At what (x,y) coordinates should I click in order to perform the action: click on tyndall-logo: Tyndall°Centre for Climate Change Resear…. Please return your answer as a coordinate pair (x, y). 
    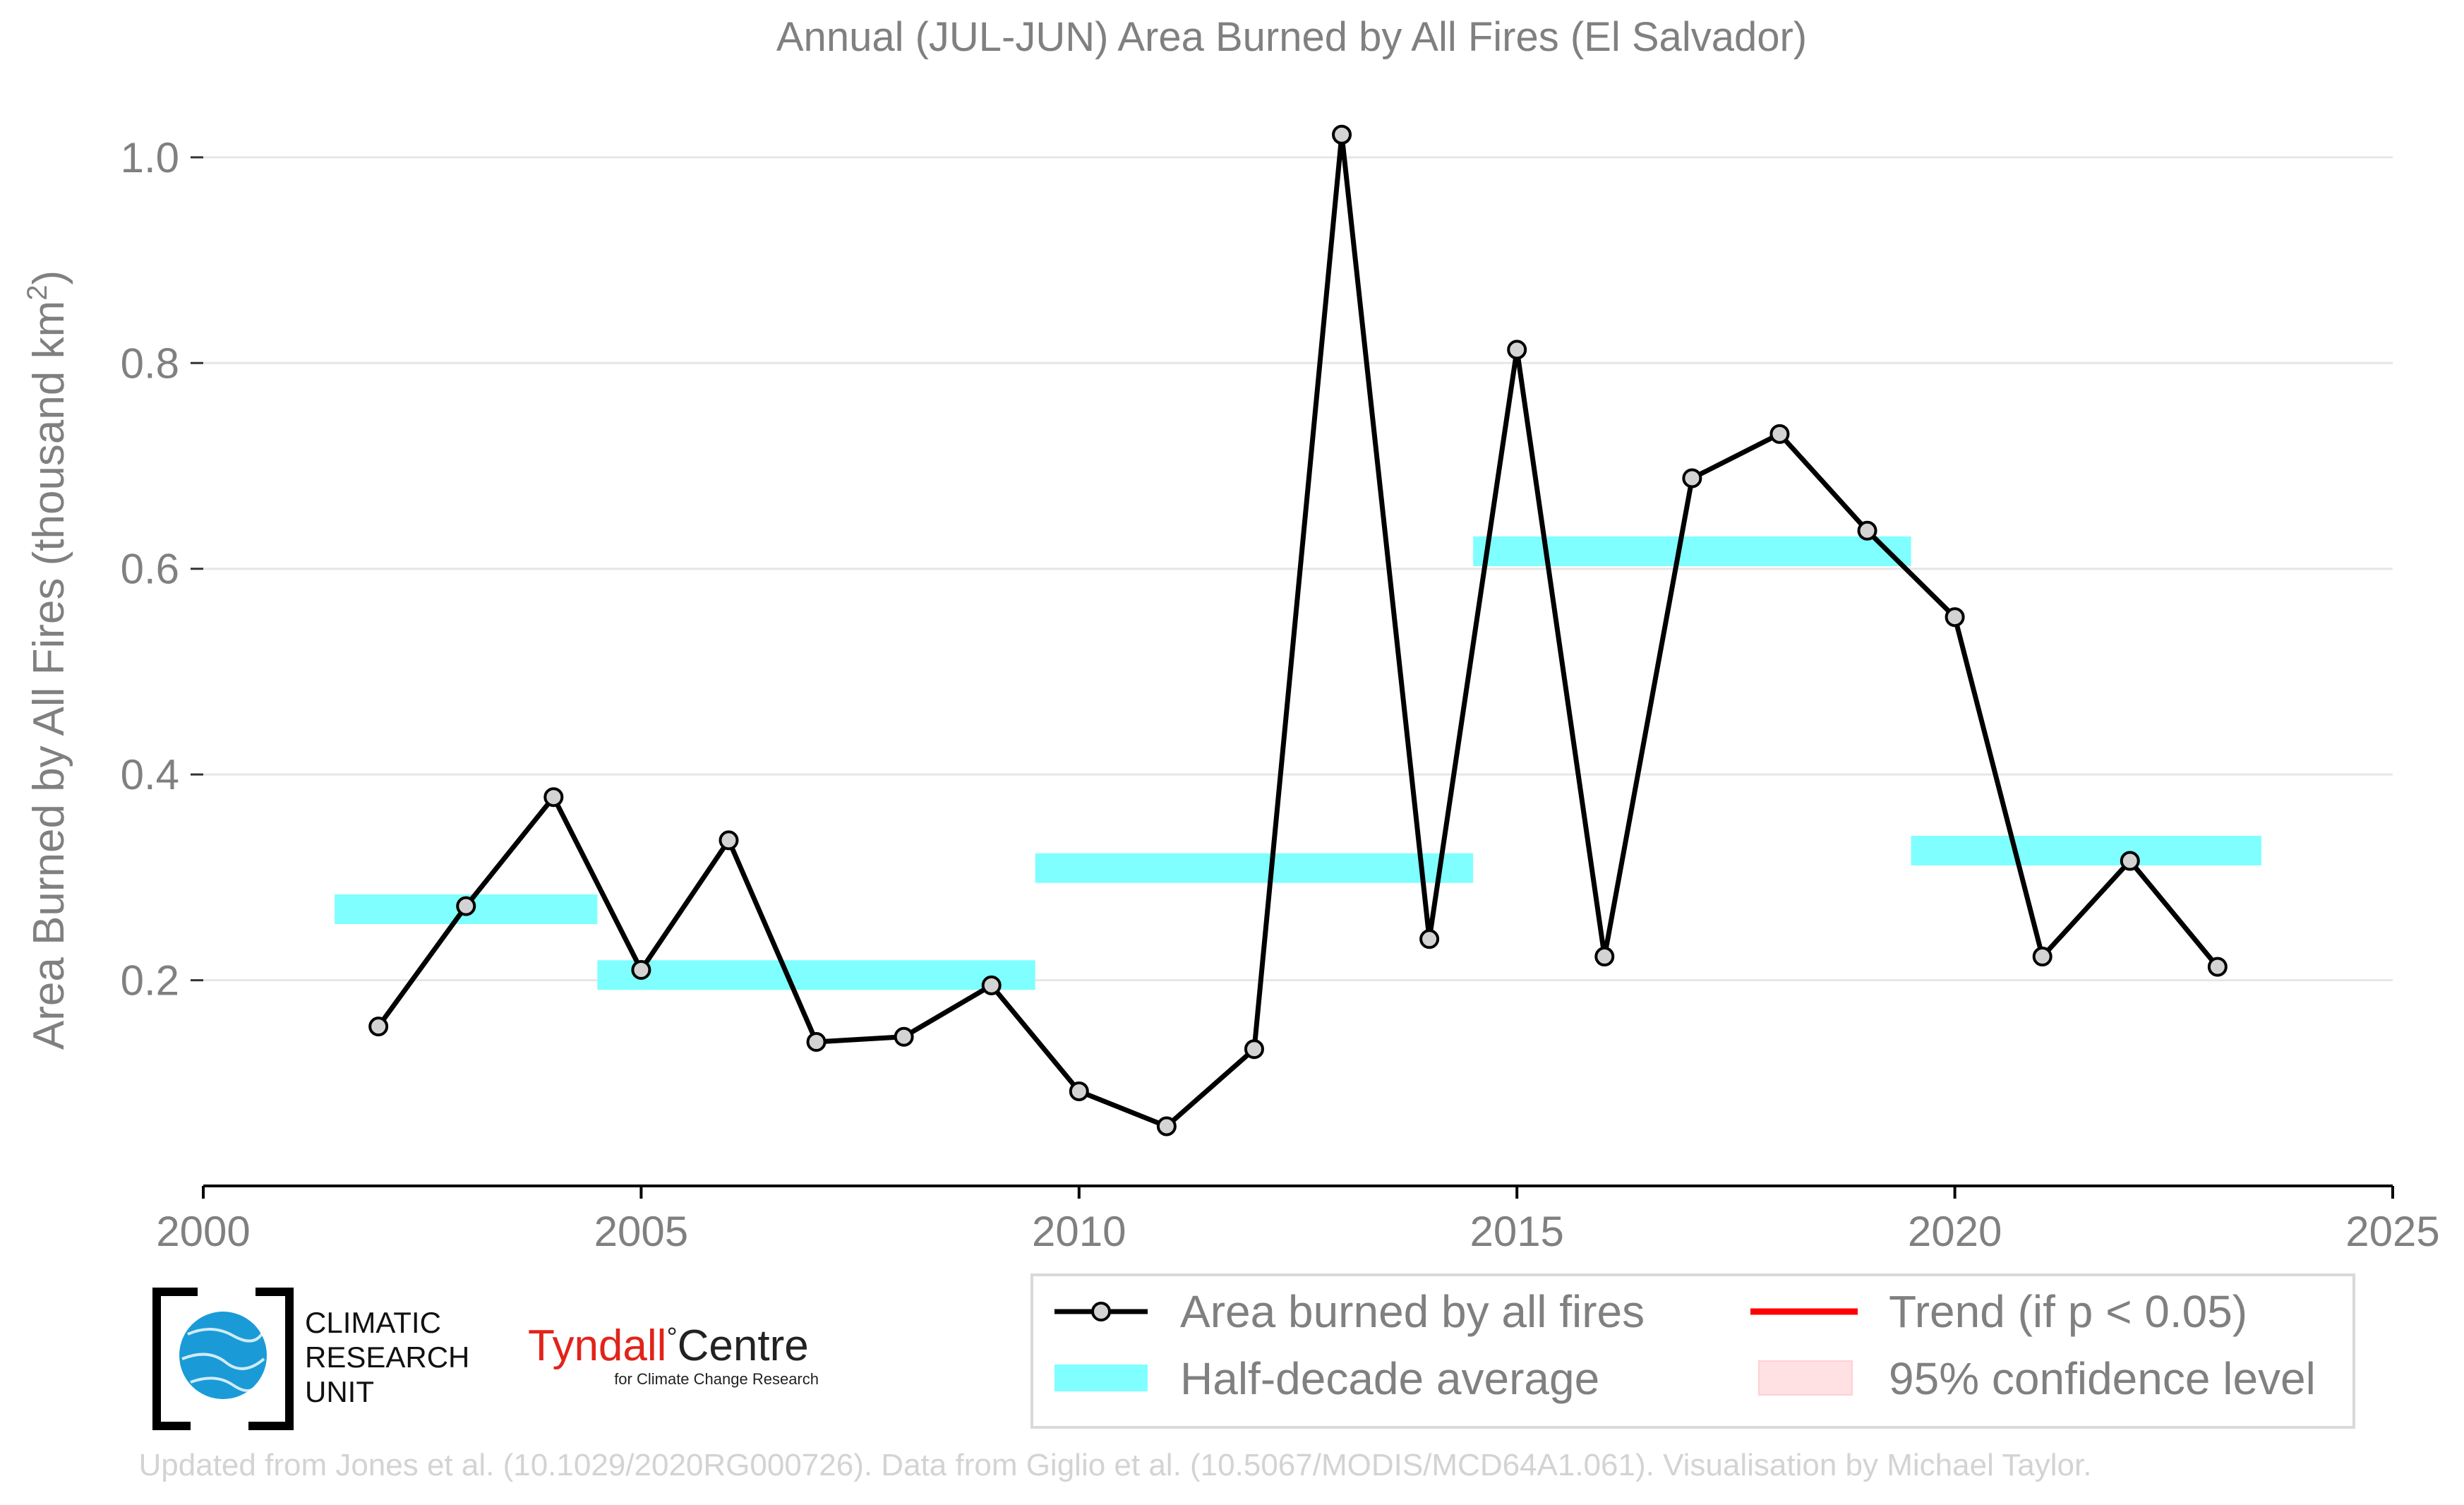
    Looking at the image, I should click on (673, 1354).